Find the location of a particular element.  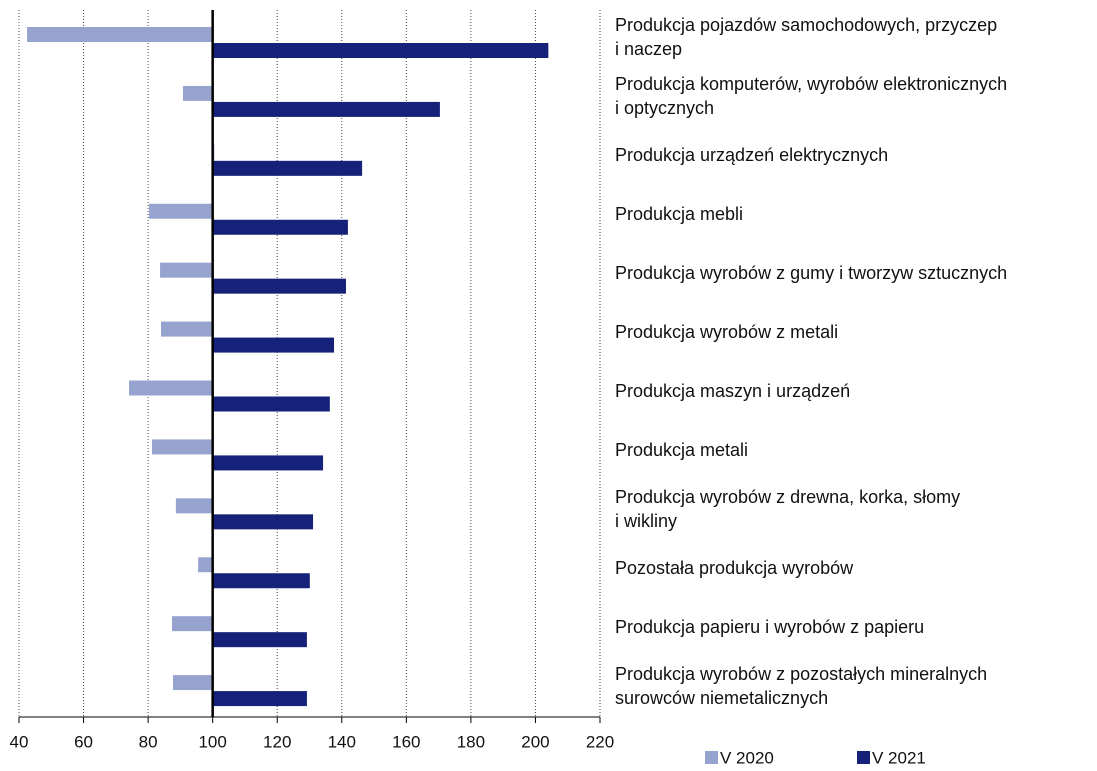

category-label: Produkcja wyrobów z metali is located at coordinates (727, 332).